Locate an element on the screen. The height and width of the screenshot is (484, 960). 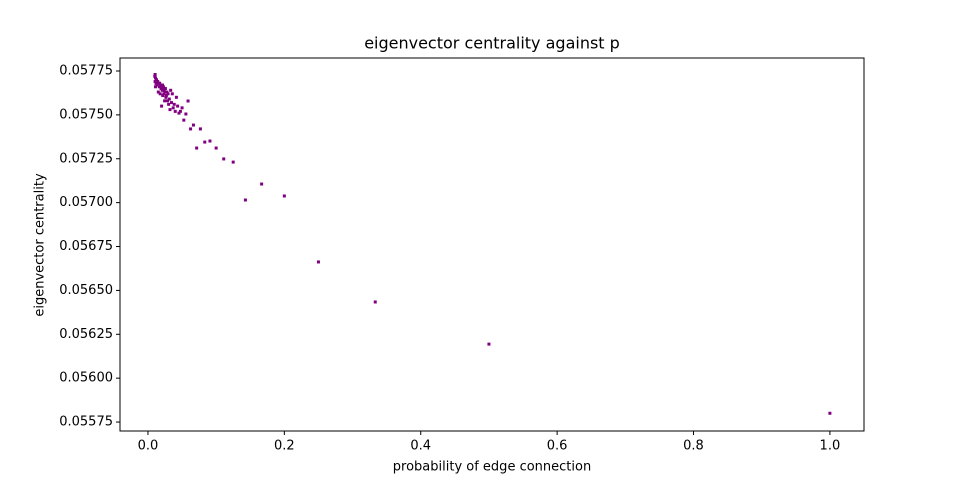
y-tick-label: 0.05775 is located at coordinates (86, 70).